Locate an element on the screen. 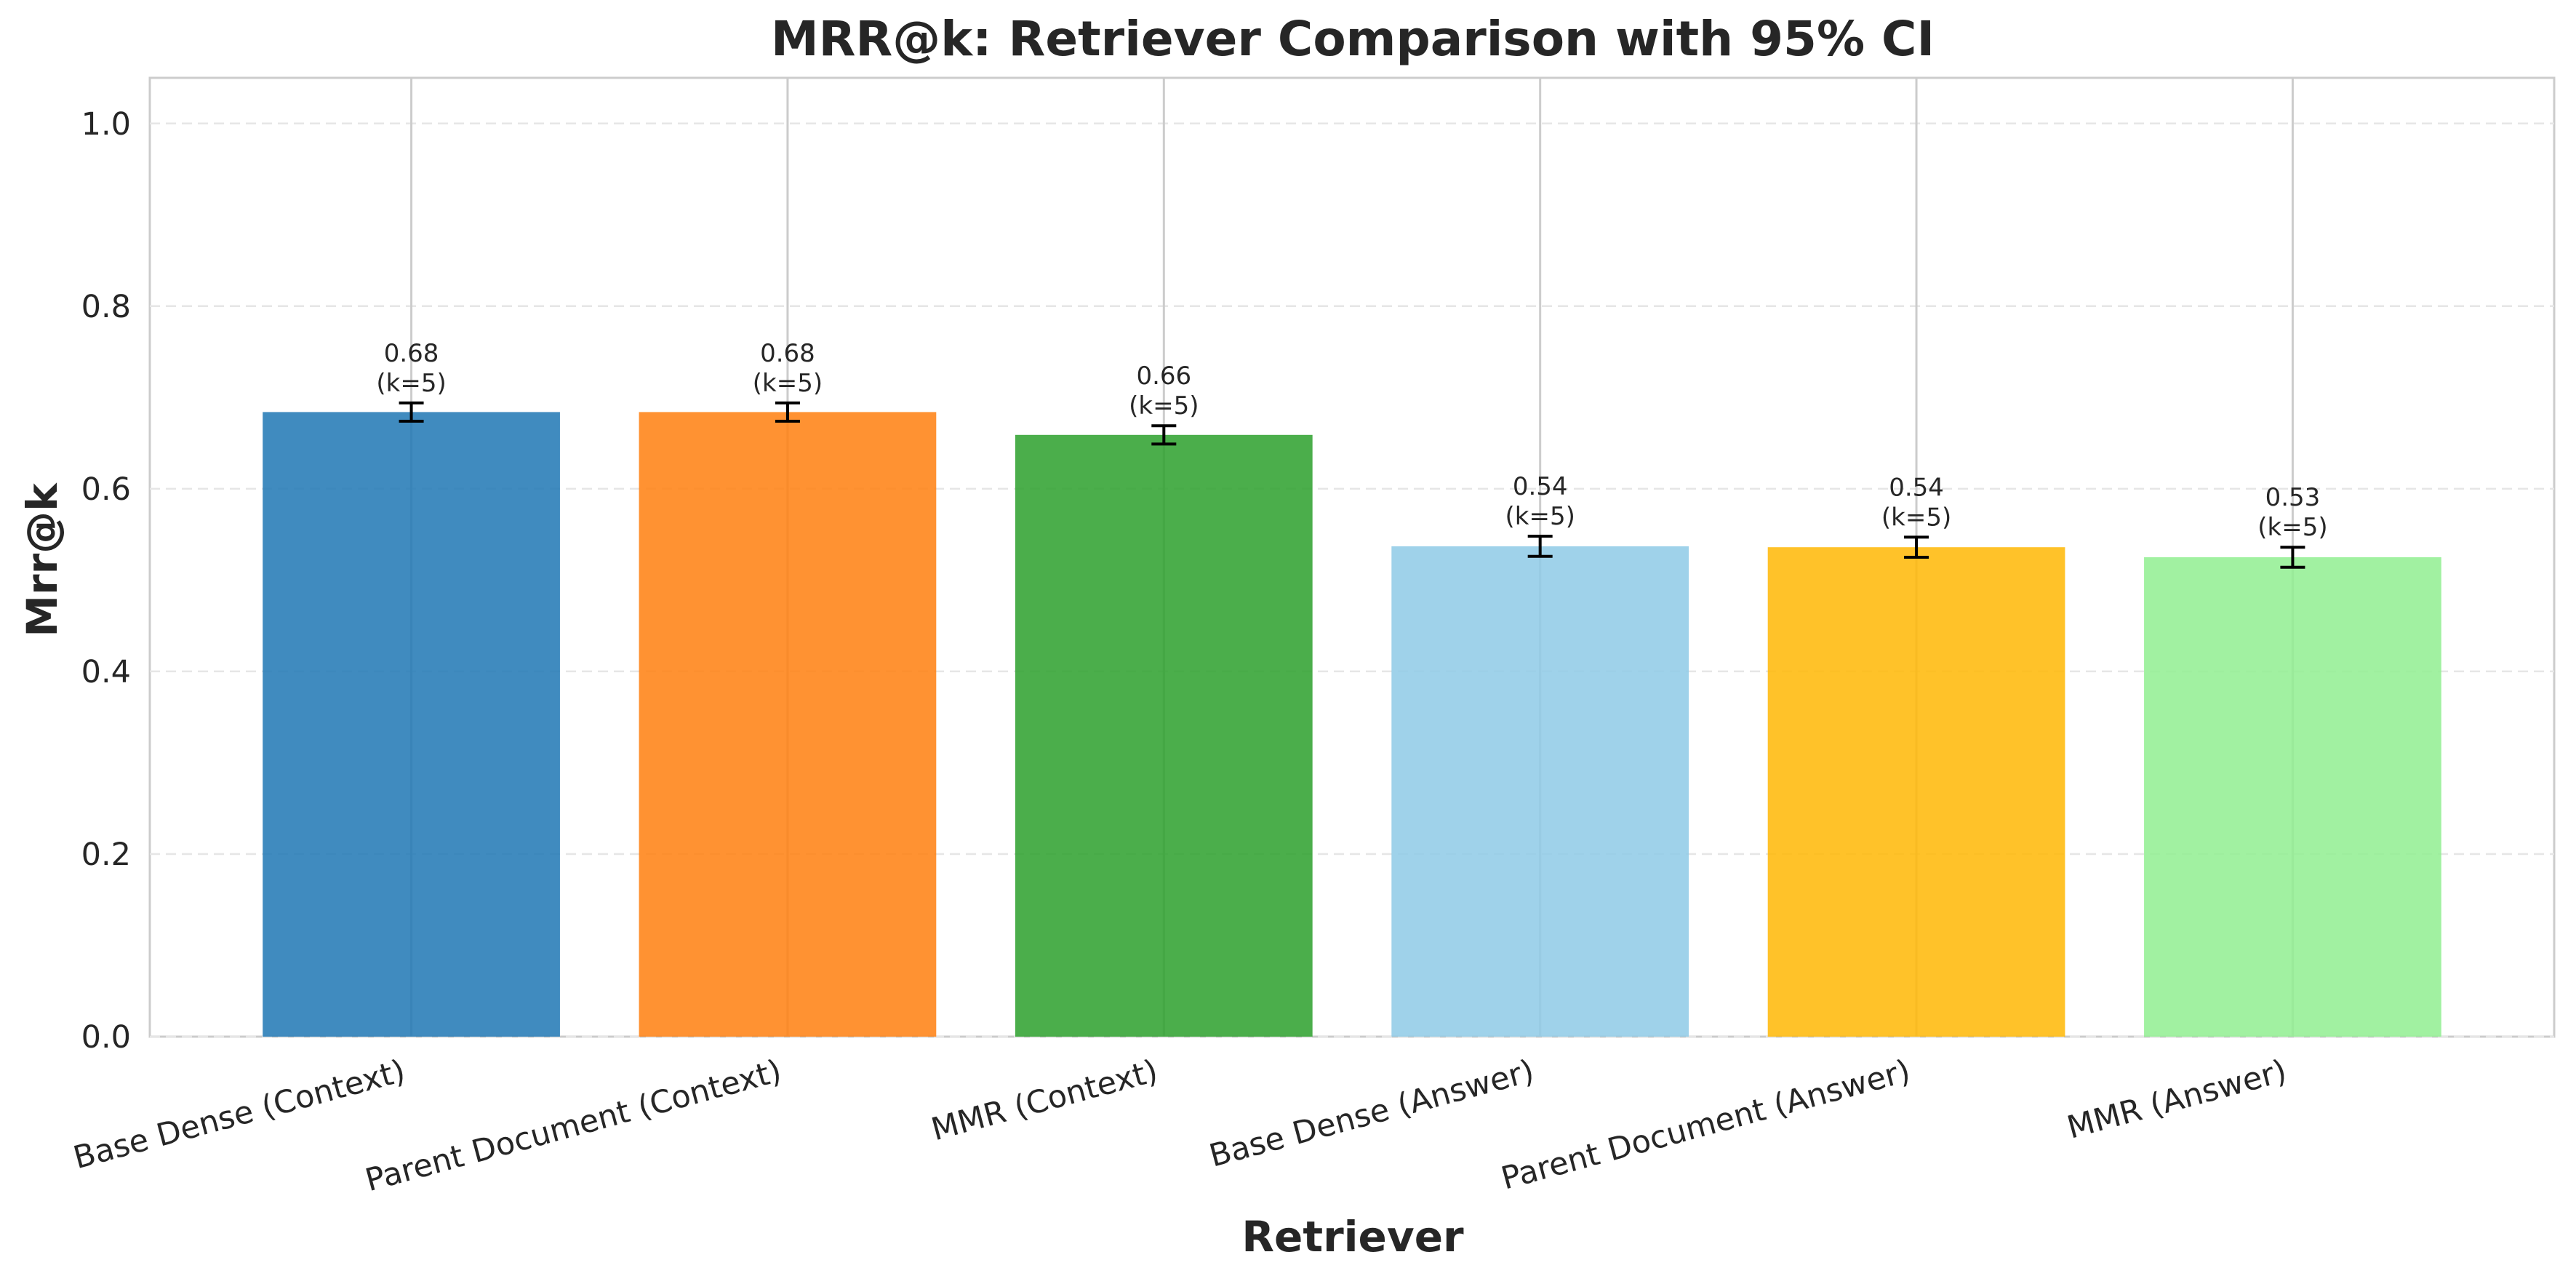 The height and width of the screenshot is (1284, 2576). x-axis-title: Retriever is located at coordinates (1352, 1236).